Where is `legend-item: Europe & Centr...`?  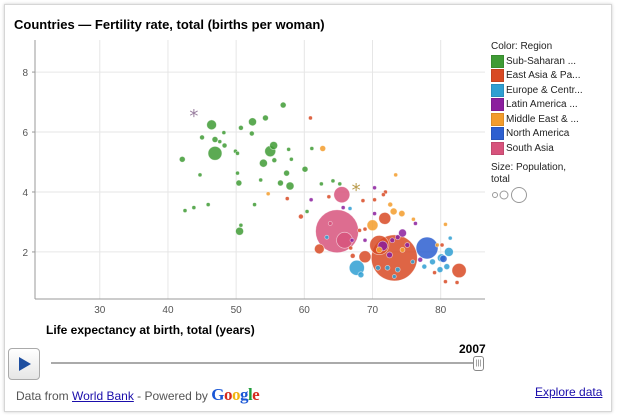 legend-item: Europe & Centr... is located at coordinates (537, 90).